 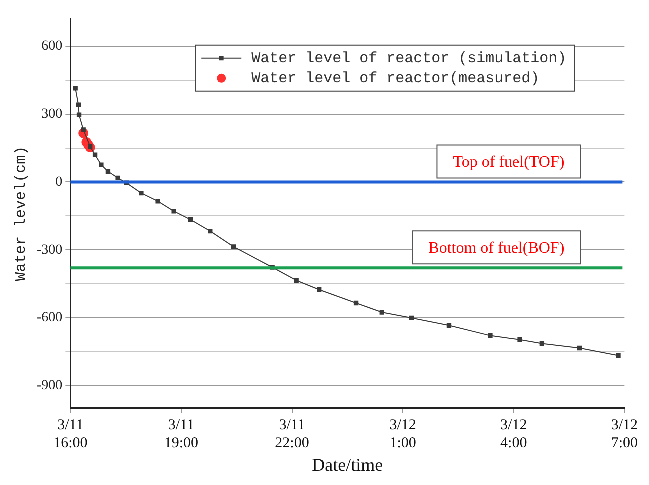 What do you see at coordinates (496, 248) in the screenshot?
I see `ref-line-label: Bottom of fuel(BOF)` at bounding box center [496, 248].